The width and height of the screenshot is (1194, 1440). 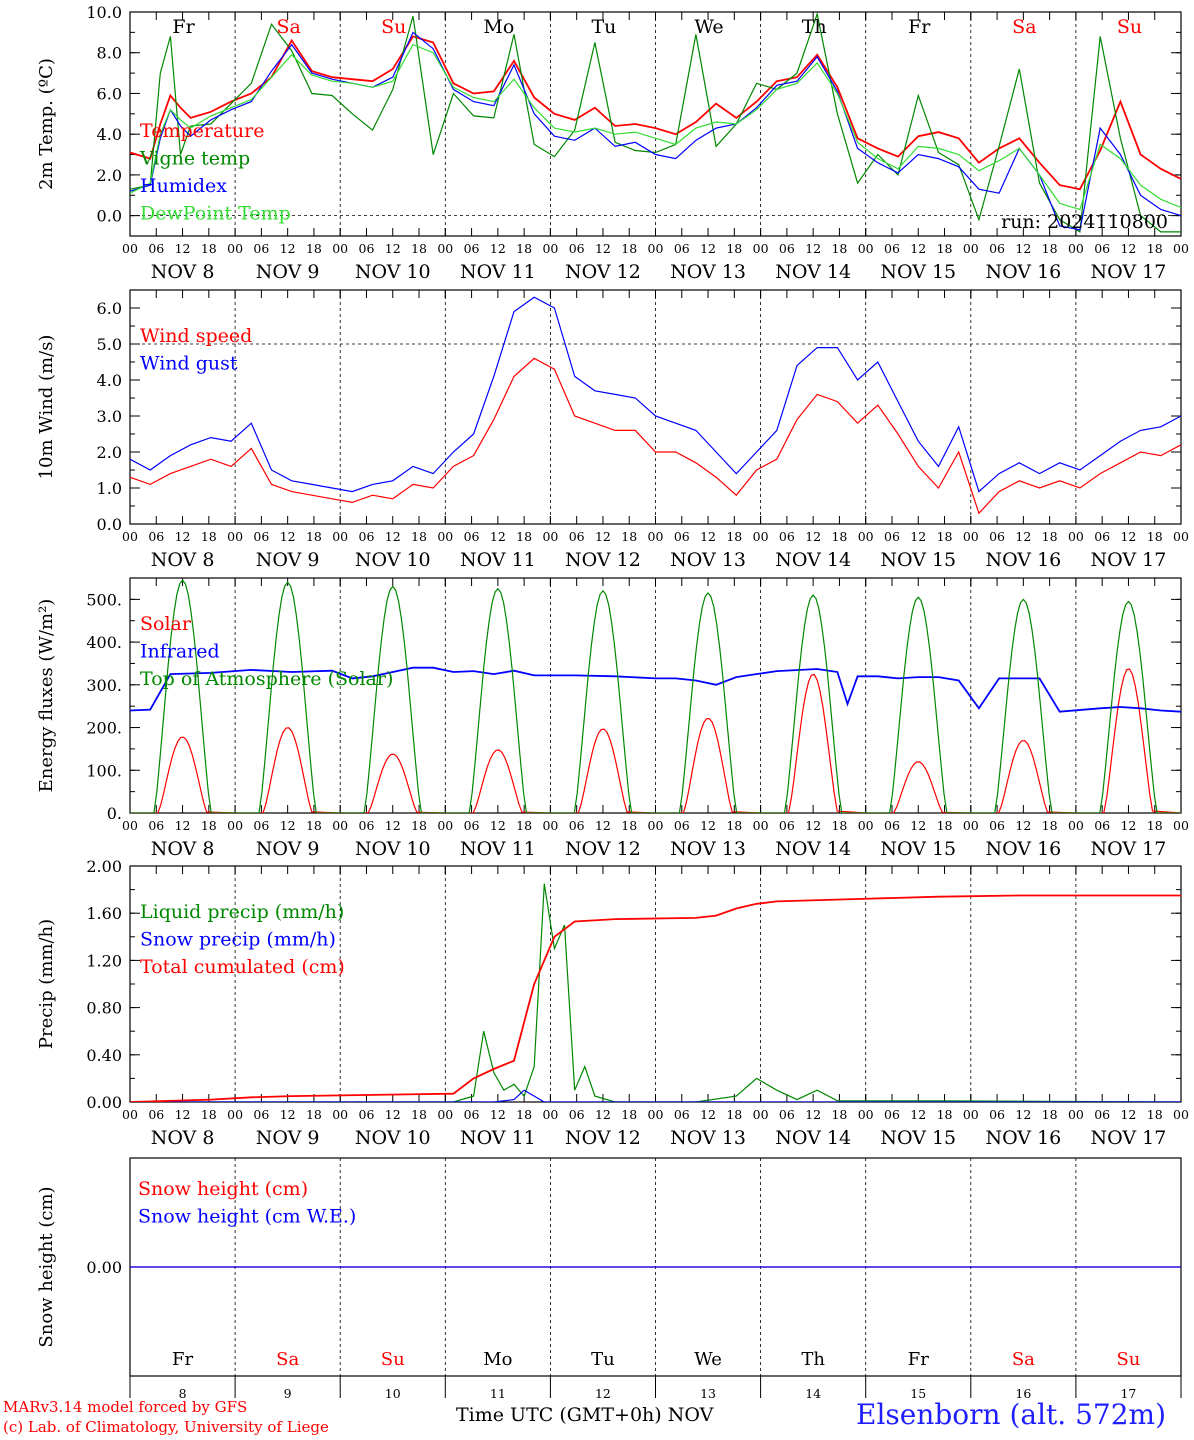 I want to click on day-number-label: 10, so click(x=393, y=1393).